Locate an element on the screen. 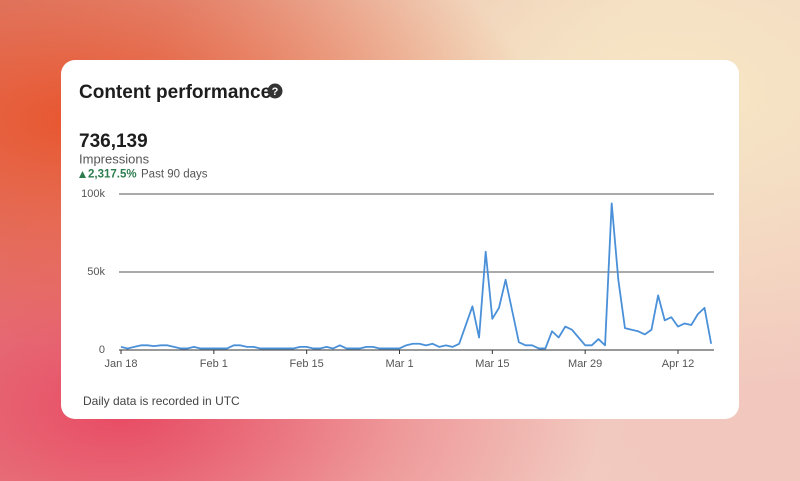  total: 736,139 is located at coordinates (113, 141).